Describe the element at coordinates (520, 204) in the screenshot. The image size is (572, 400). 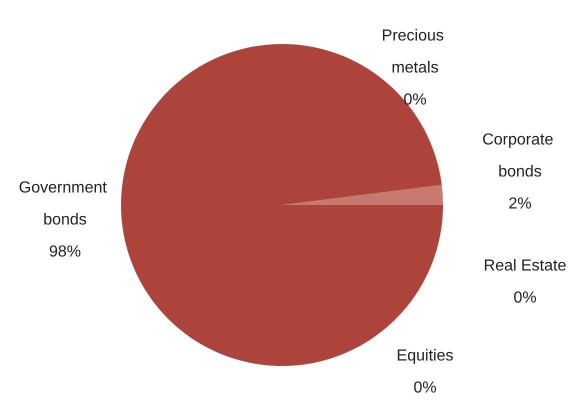
I see `data-label: 2%` at that location.